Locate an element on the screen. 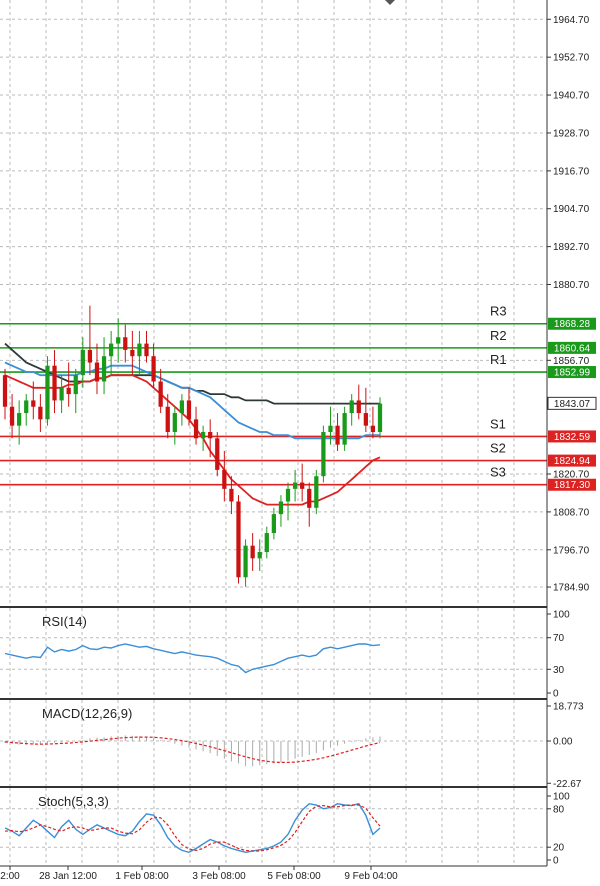  y-tick-label: 1796.70 is located at coordinates (571, 550).